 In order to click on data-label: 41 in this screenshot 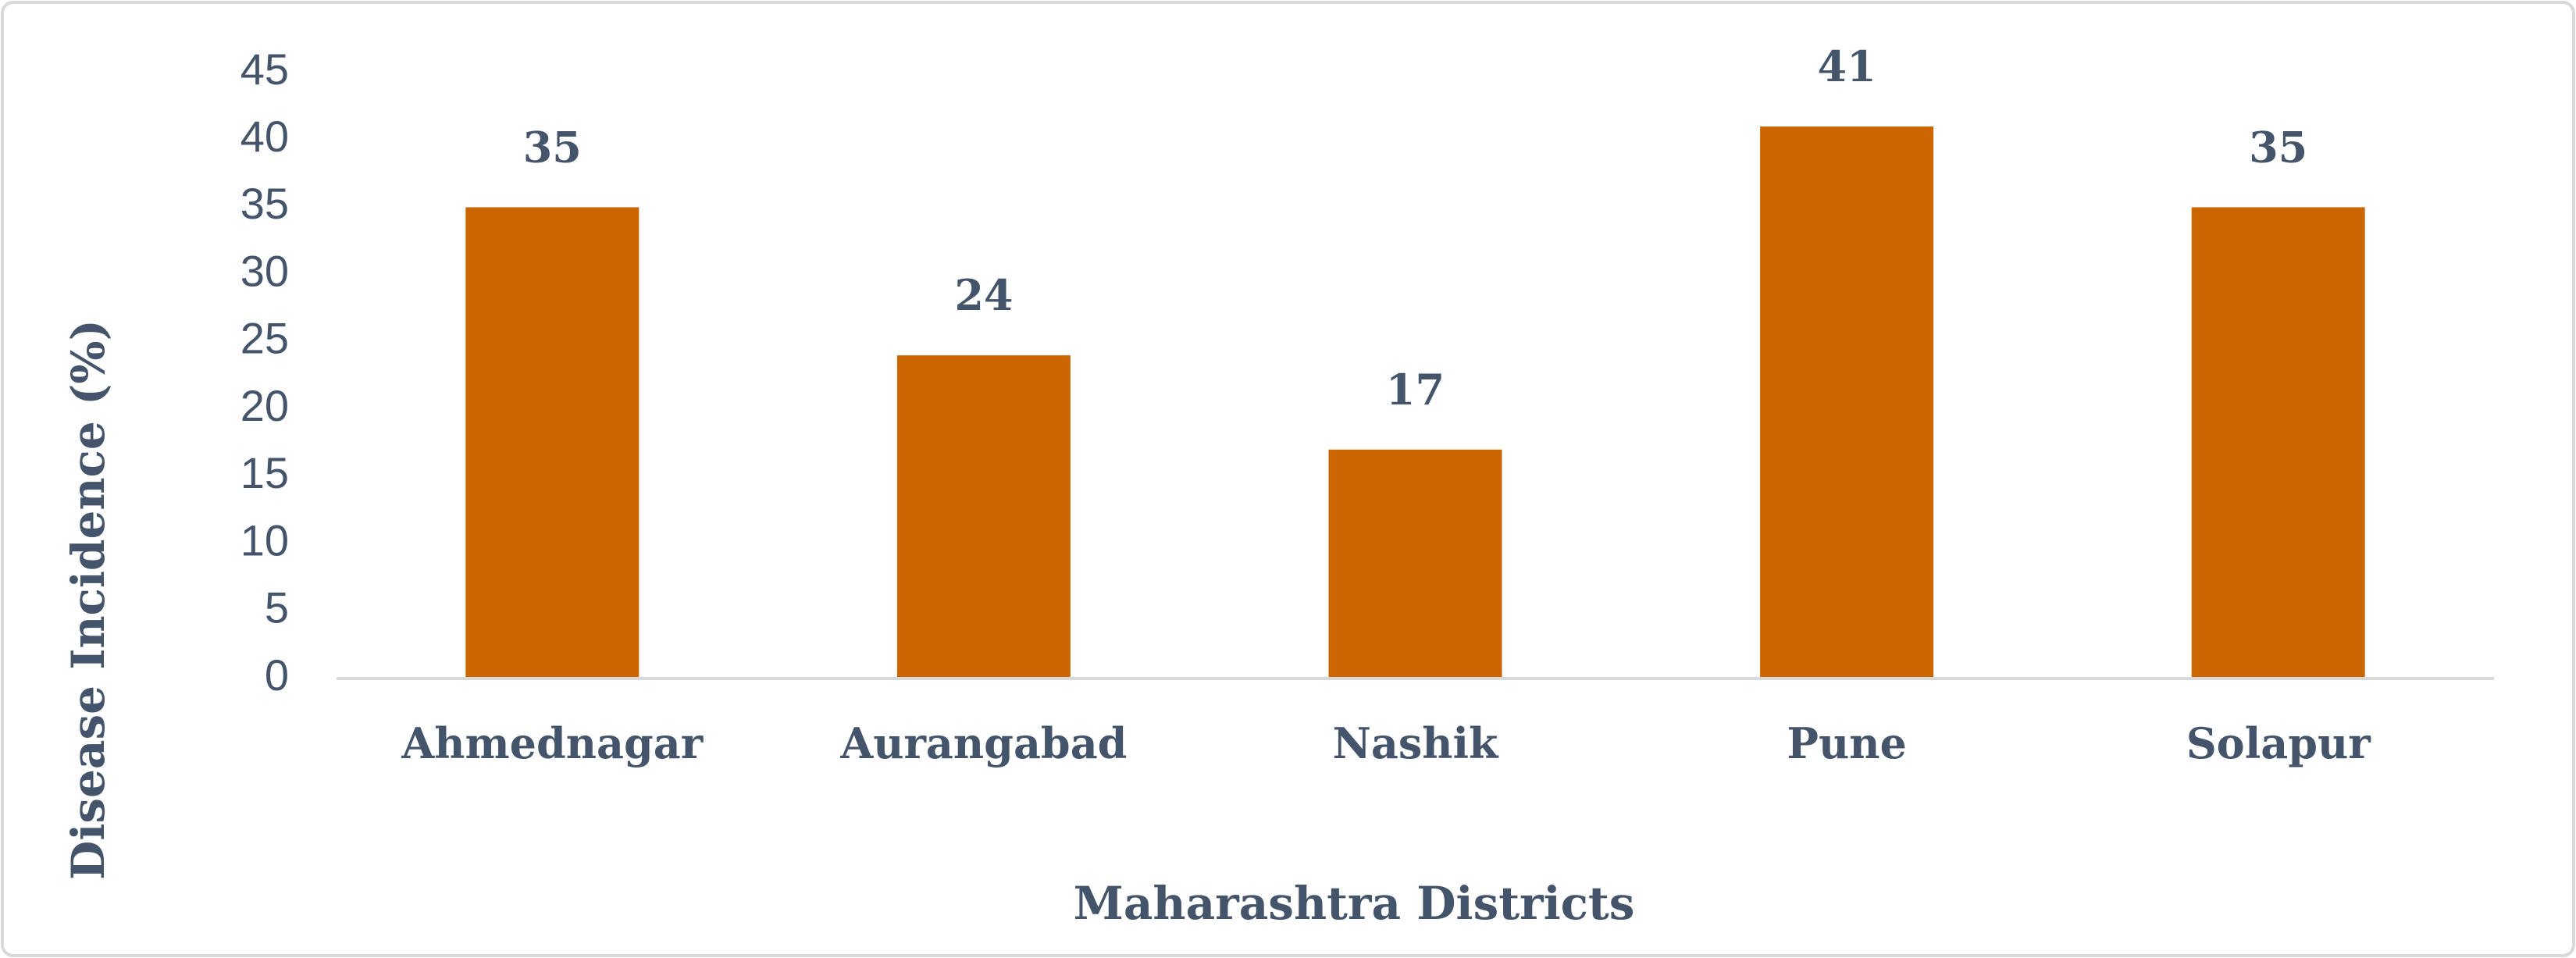, I will do `click(1847, 66)`.